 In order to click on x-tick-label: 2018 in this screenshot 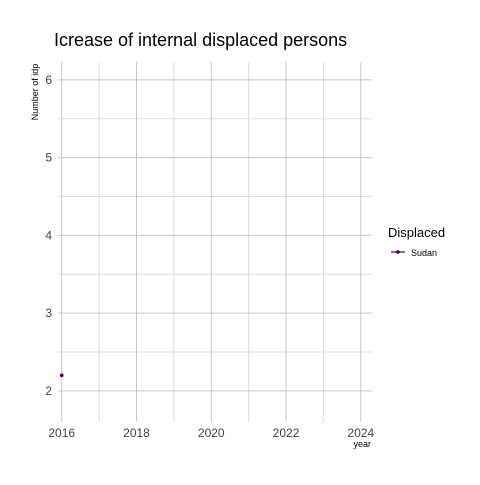, I will do `click(136, 433)`.